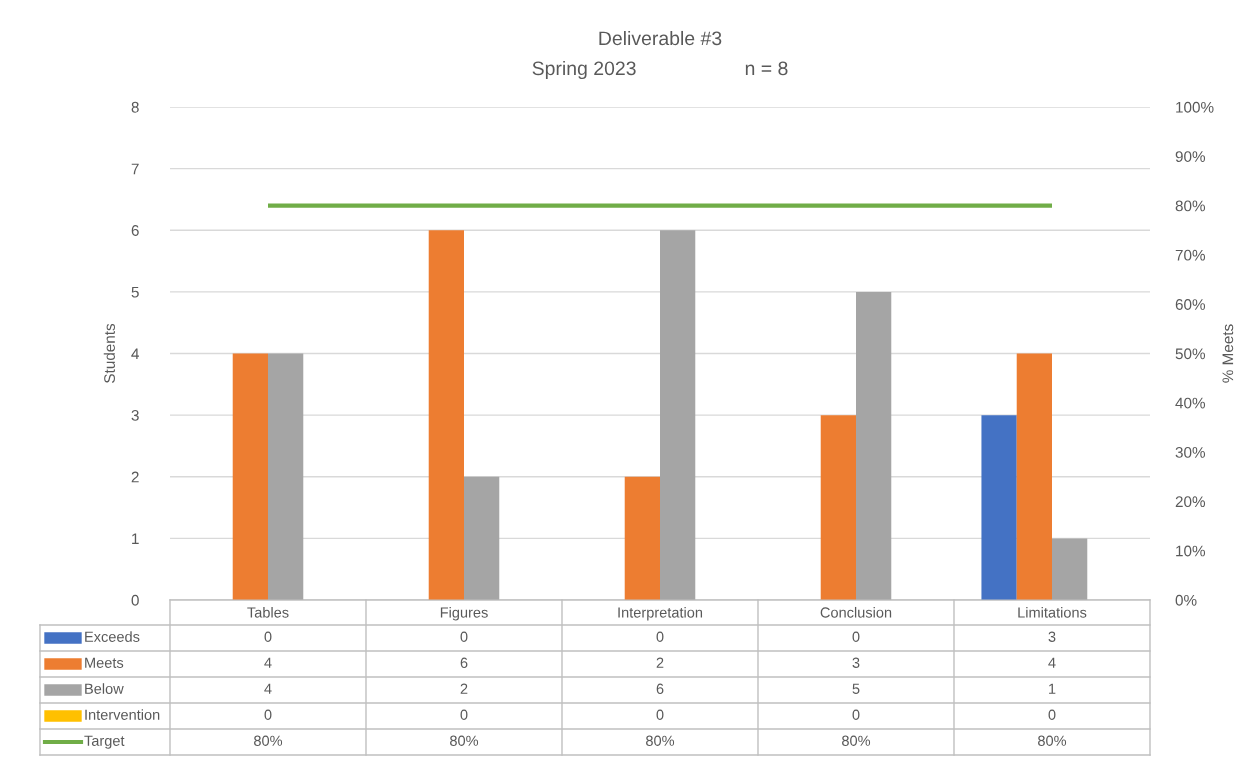  Describe the element at coordinates (135, 230) in the screenshot. I see `y-tick-label: 6` at that location.